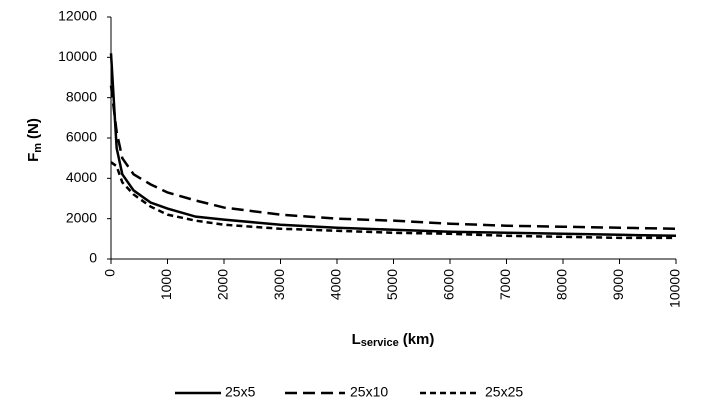 This screenshot has width=702, height=405. What do you see at coordinates (33, 157) in the screenshot?
I see `y-label-symbol: F` at bounding box center [33, 157].